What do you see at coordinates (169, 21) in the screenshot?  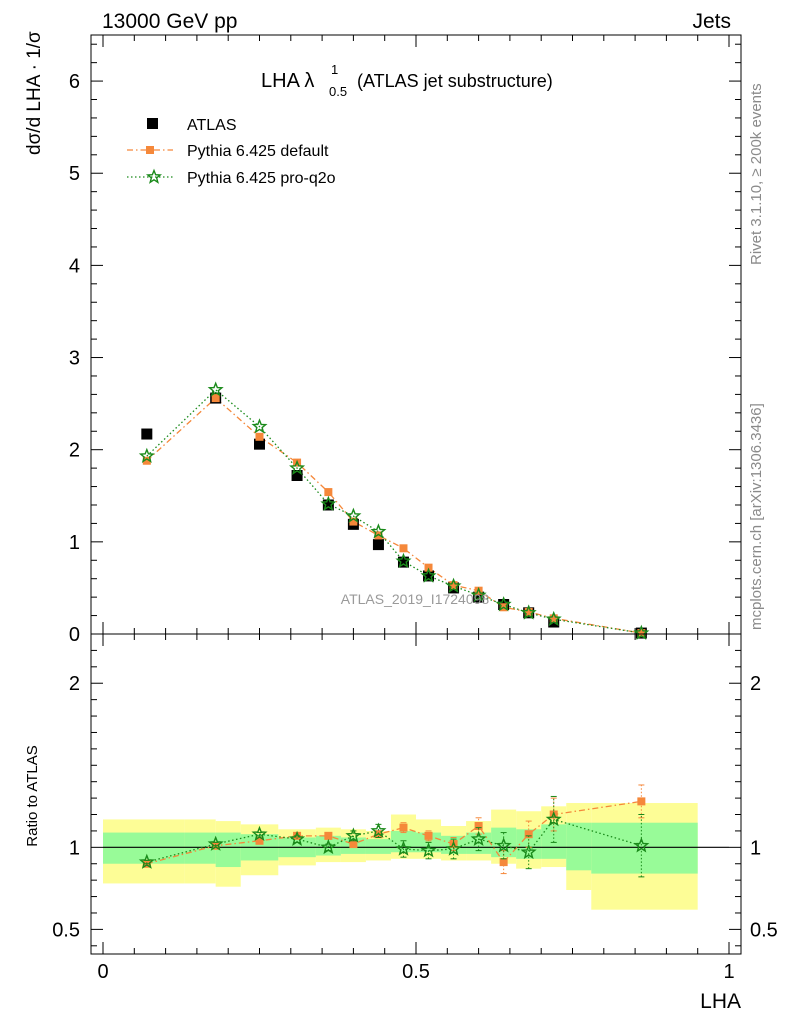 I see `header-left: 13000 GeV pp` at bounding box center [169, 21].